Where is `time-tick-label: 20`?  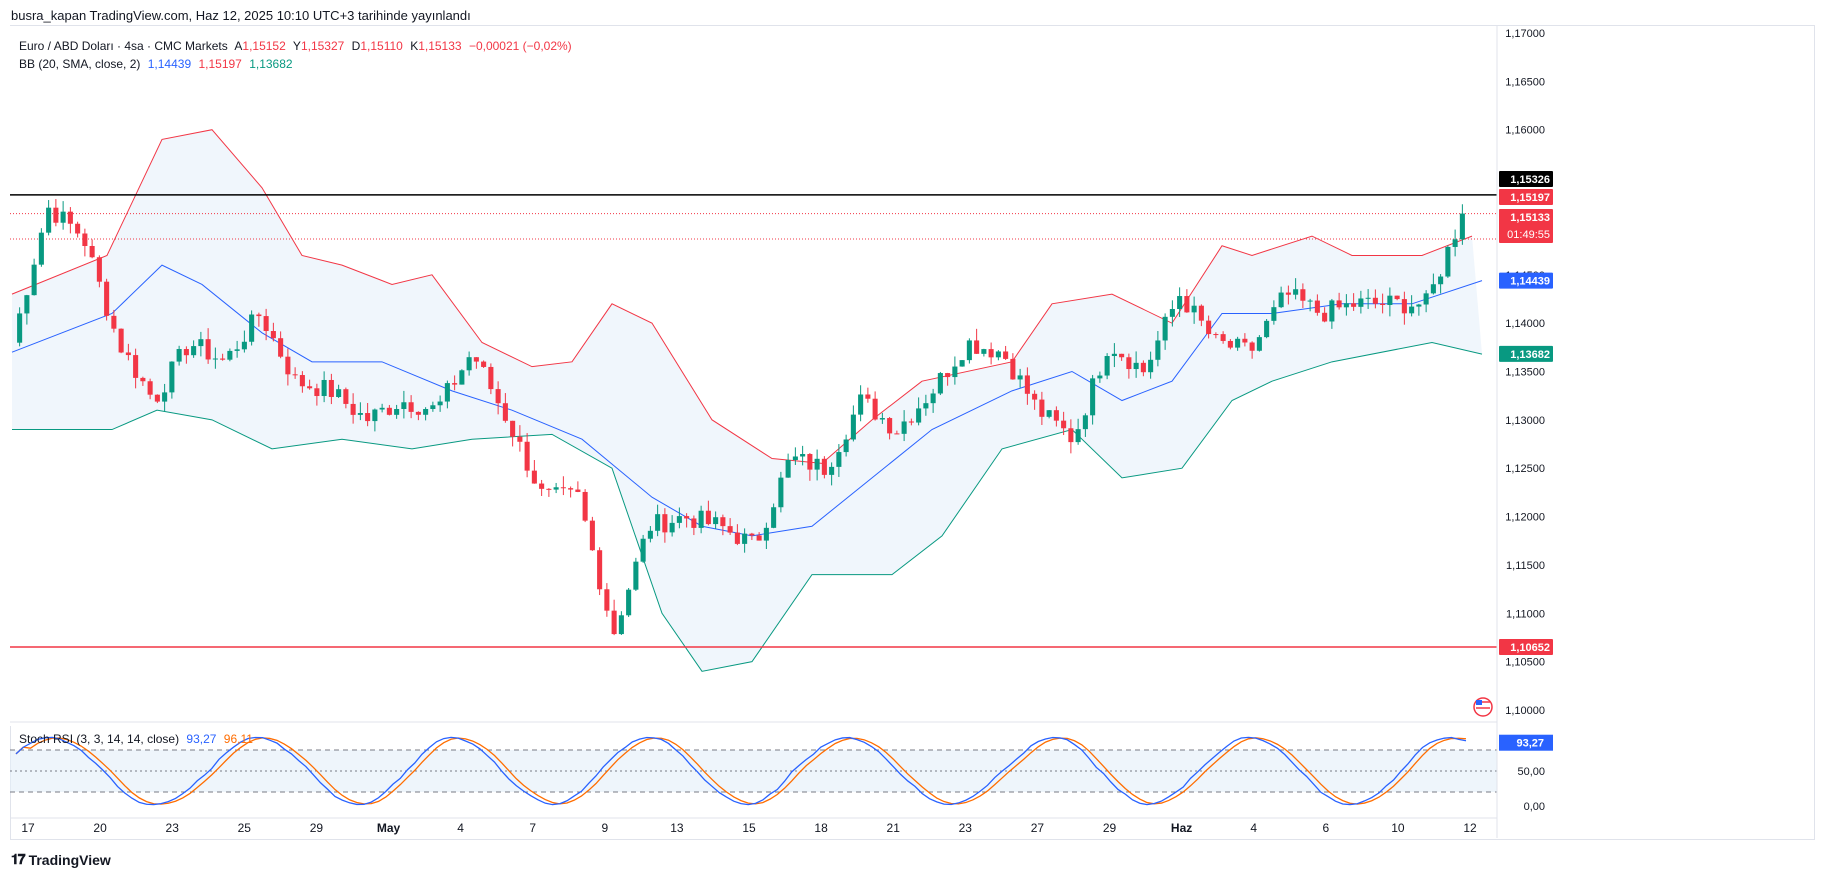 time-tick-label: 20 is located at coordinates (100, 828).